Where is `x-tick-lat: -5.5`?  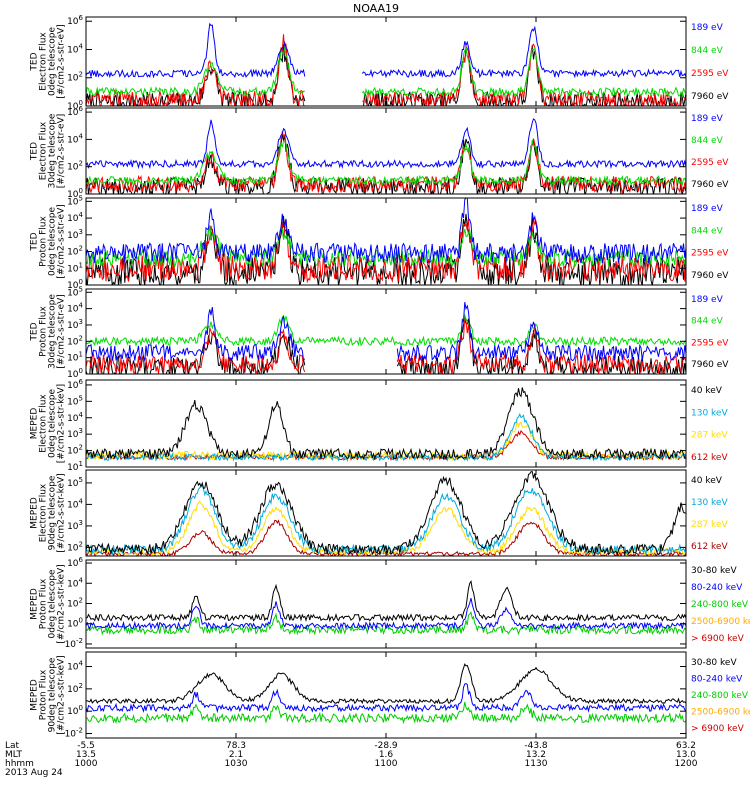
x-tick-lat: -5.5 is located at coordinates (86, 746).